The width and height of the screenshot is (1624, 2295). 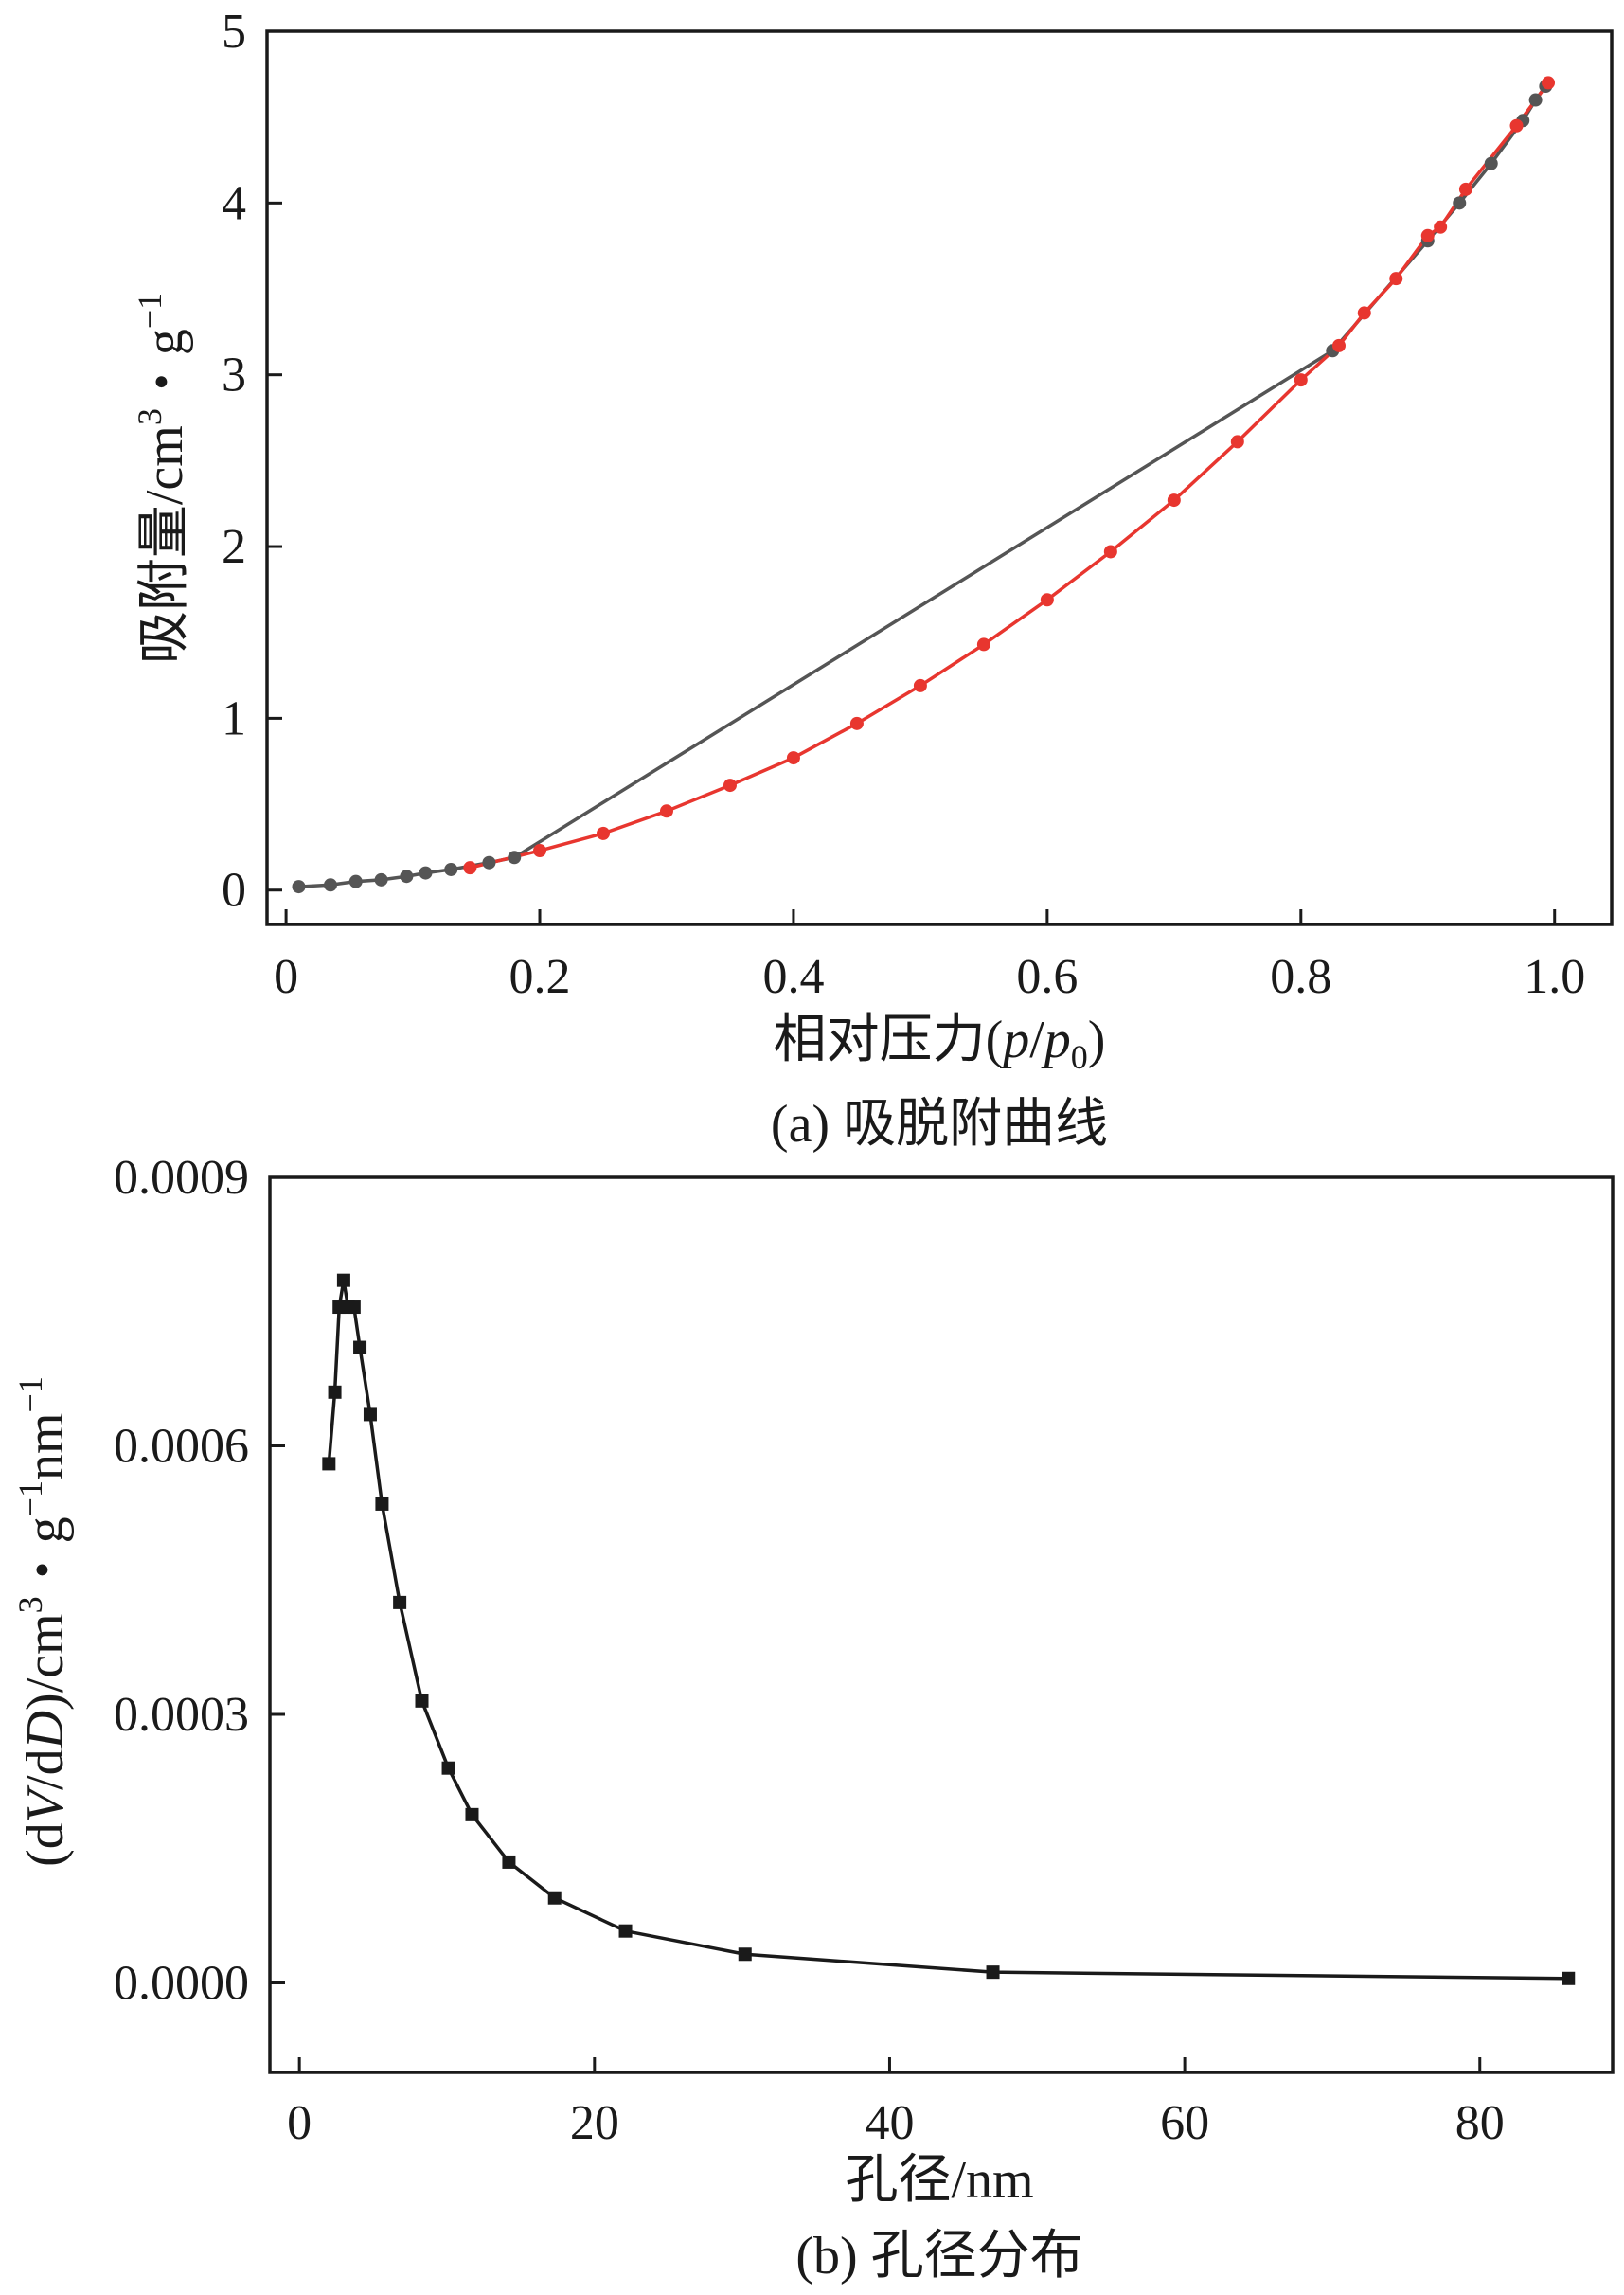 What do you see at coordinates (234, 547) in the screenshot?
I see `y-tick-label: 2` at bounding box center [234, 547].